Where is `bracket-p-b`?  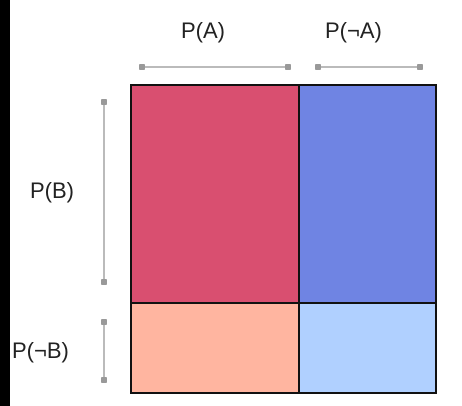
bracket-p-b is located at coordinates (104, 192).